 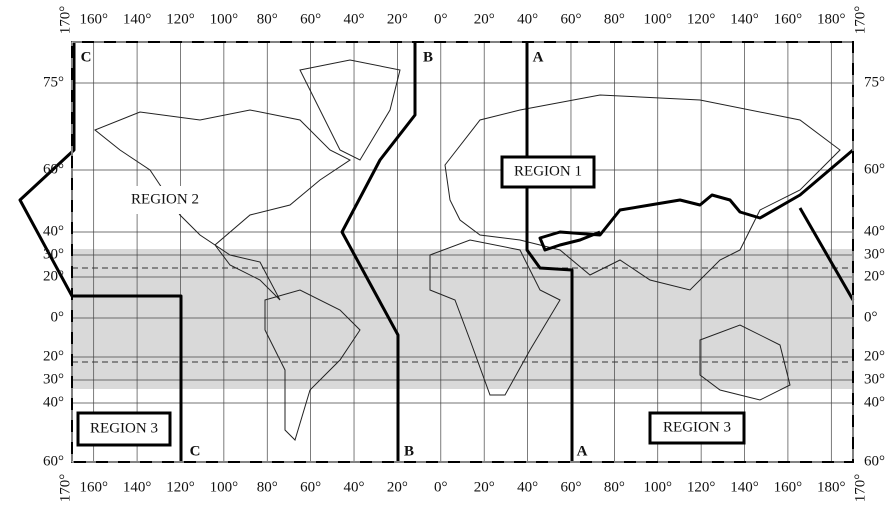 I want to click on region-label: REGION 1, so click(x=548, y=171).